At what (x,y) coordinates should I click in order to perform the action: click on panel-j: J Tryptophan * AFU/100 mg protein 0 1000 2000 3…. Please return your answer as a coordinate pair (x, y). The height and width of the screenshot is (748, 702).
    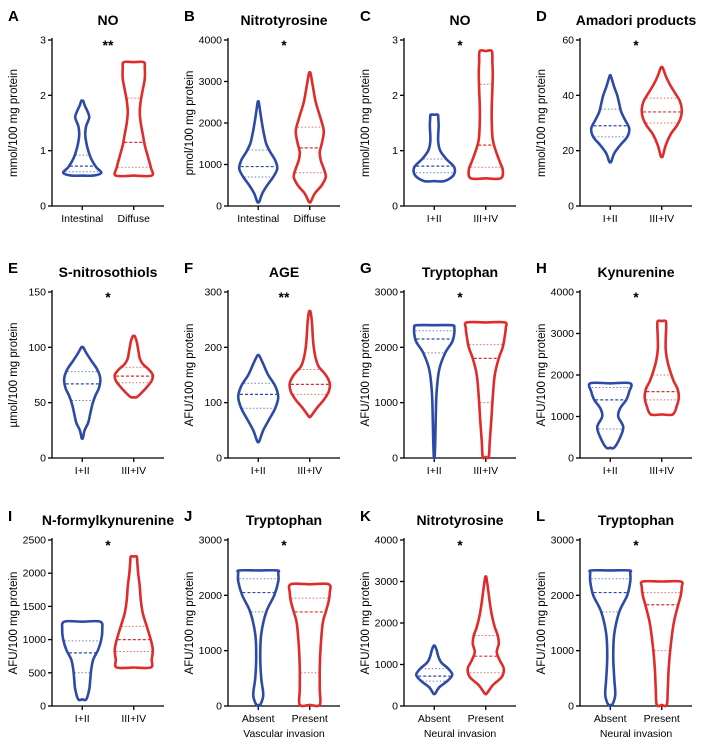
    Looking at the image, I should click on (262, 624).